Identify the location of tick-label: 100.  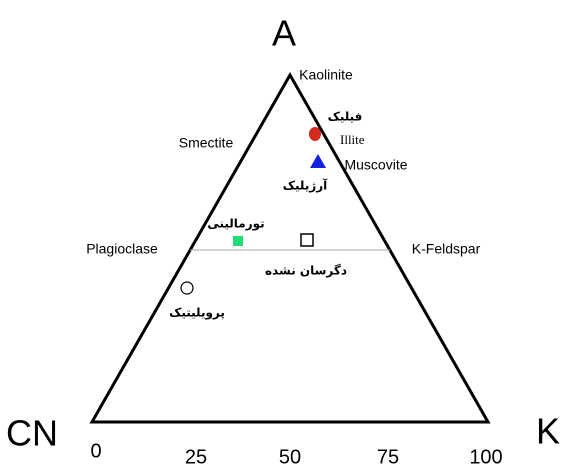
(485, 457).